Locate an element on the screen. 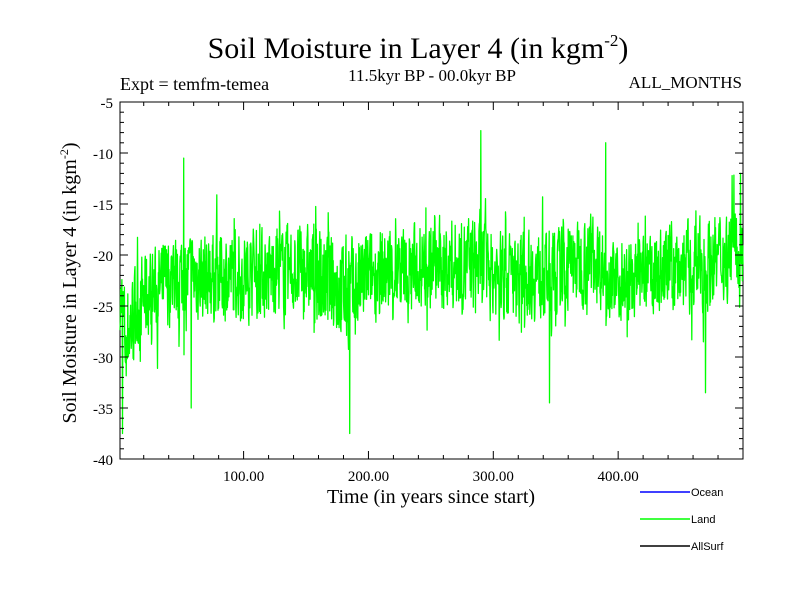 This screenshot has height=600, width=800. legend-label-ocean: Ocean is located at coordinates (707, 493).